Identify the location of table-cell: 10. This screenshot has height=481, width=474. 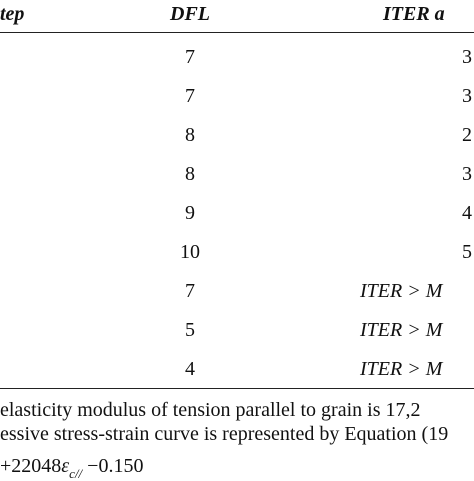
(190, 252).